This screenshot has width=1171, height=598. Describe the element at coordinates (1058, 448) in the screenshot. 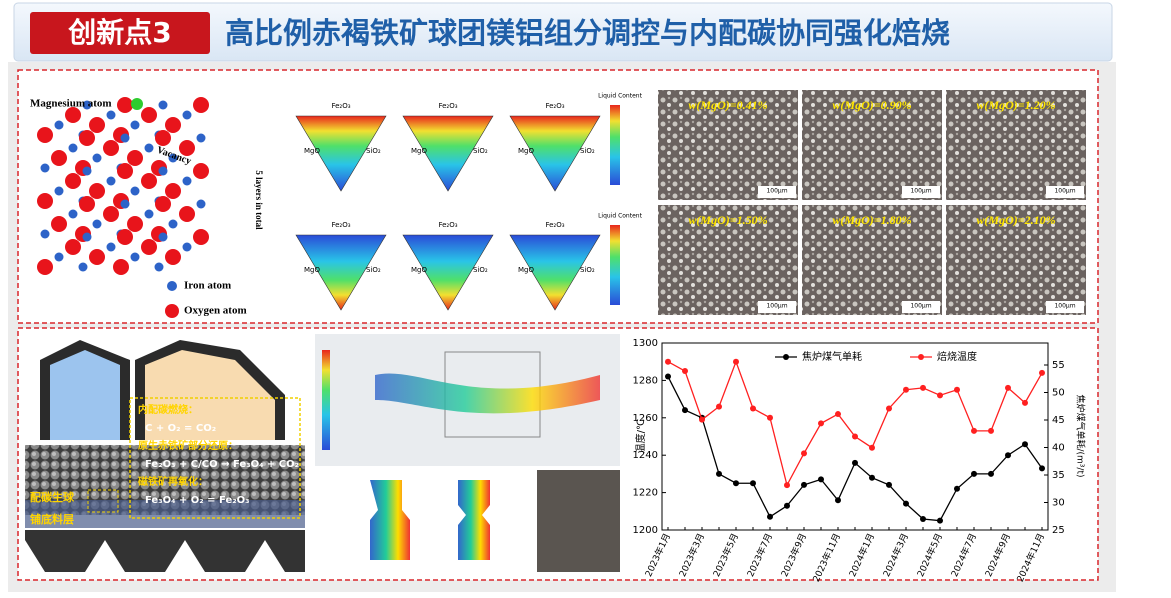

I see `y2-tick-label: 40` at that location.